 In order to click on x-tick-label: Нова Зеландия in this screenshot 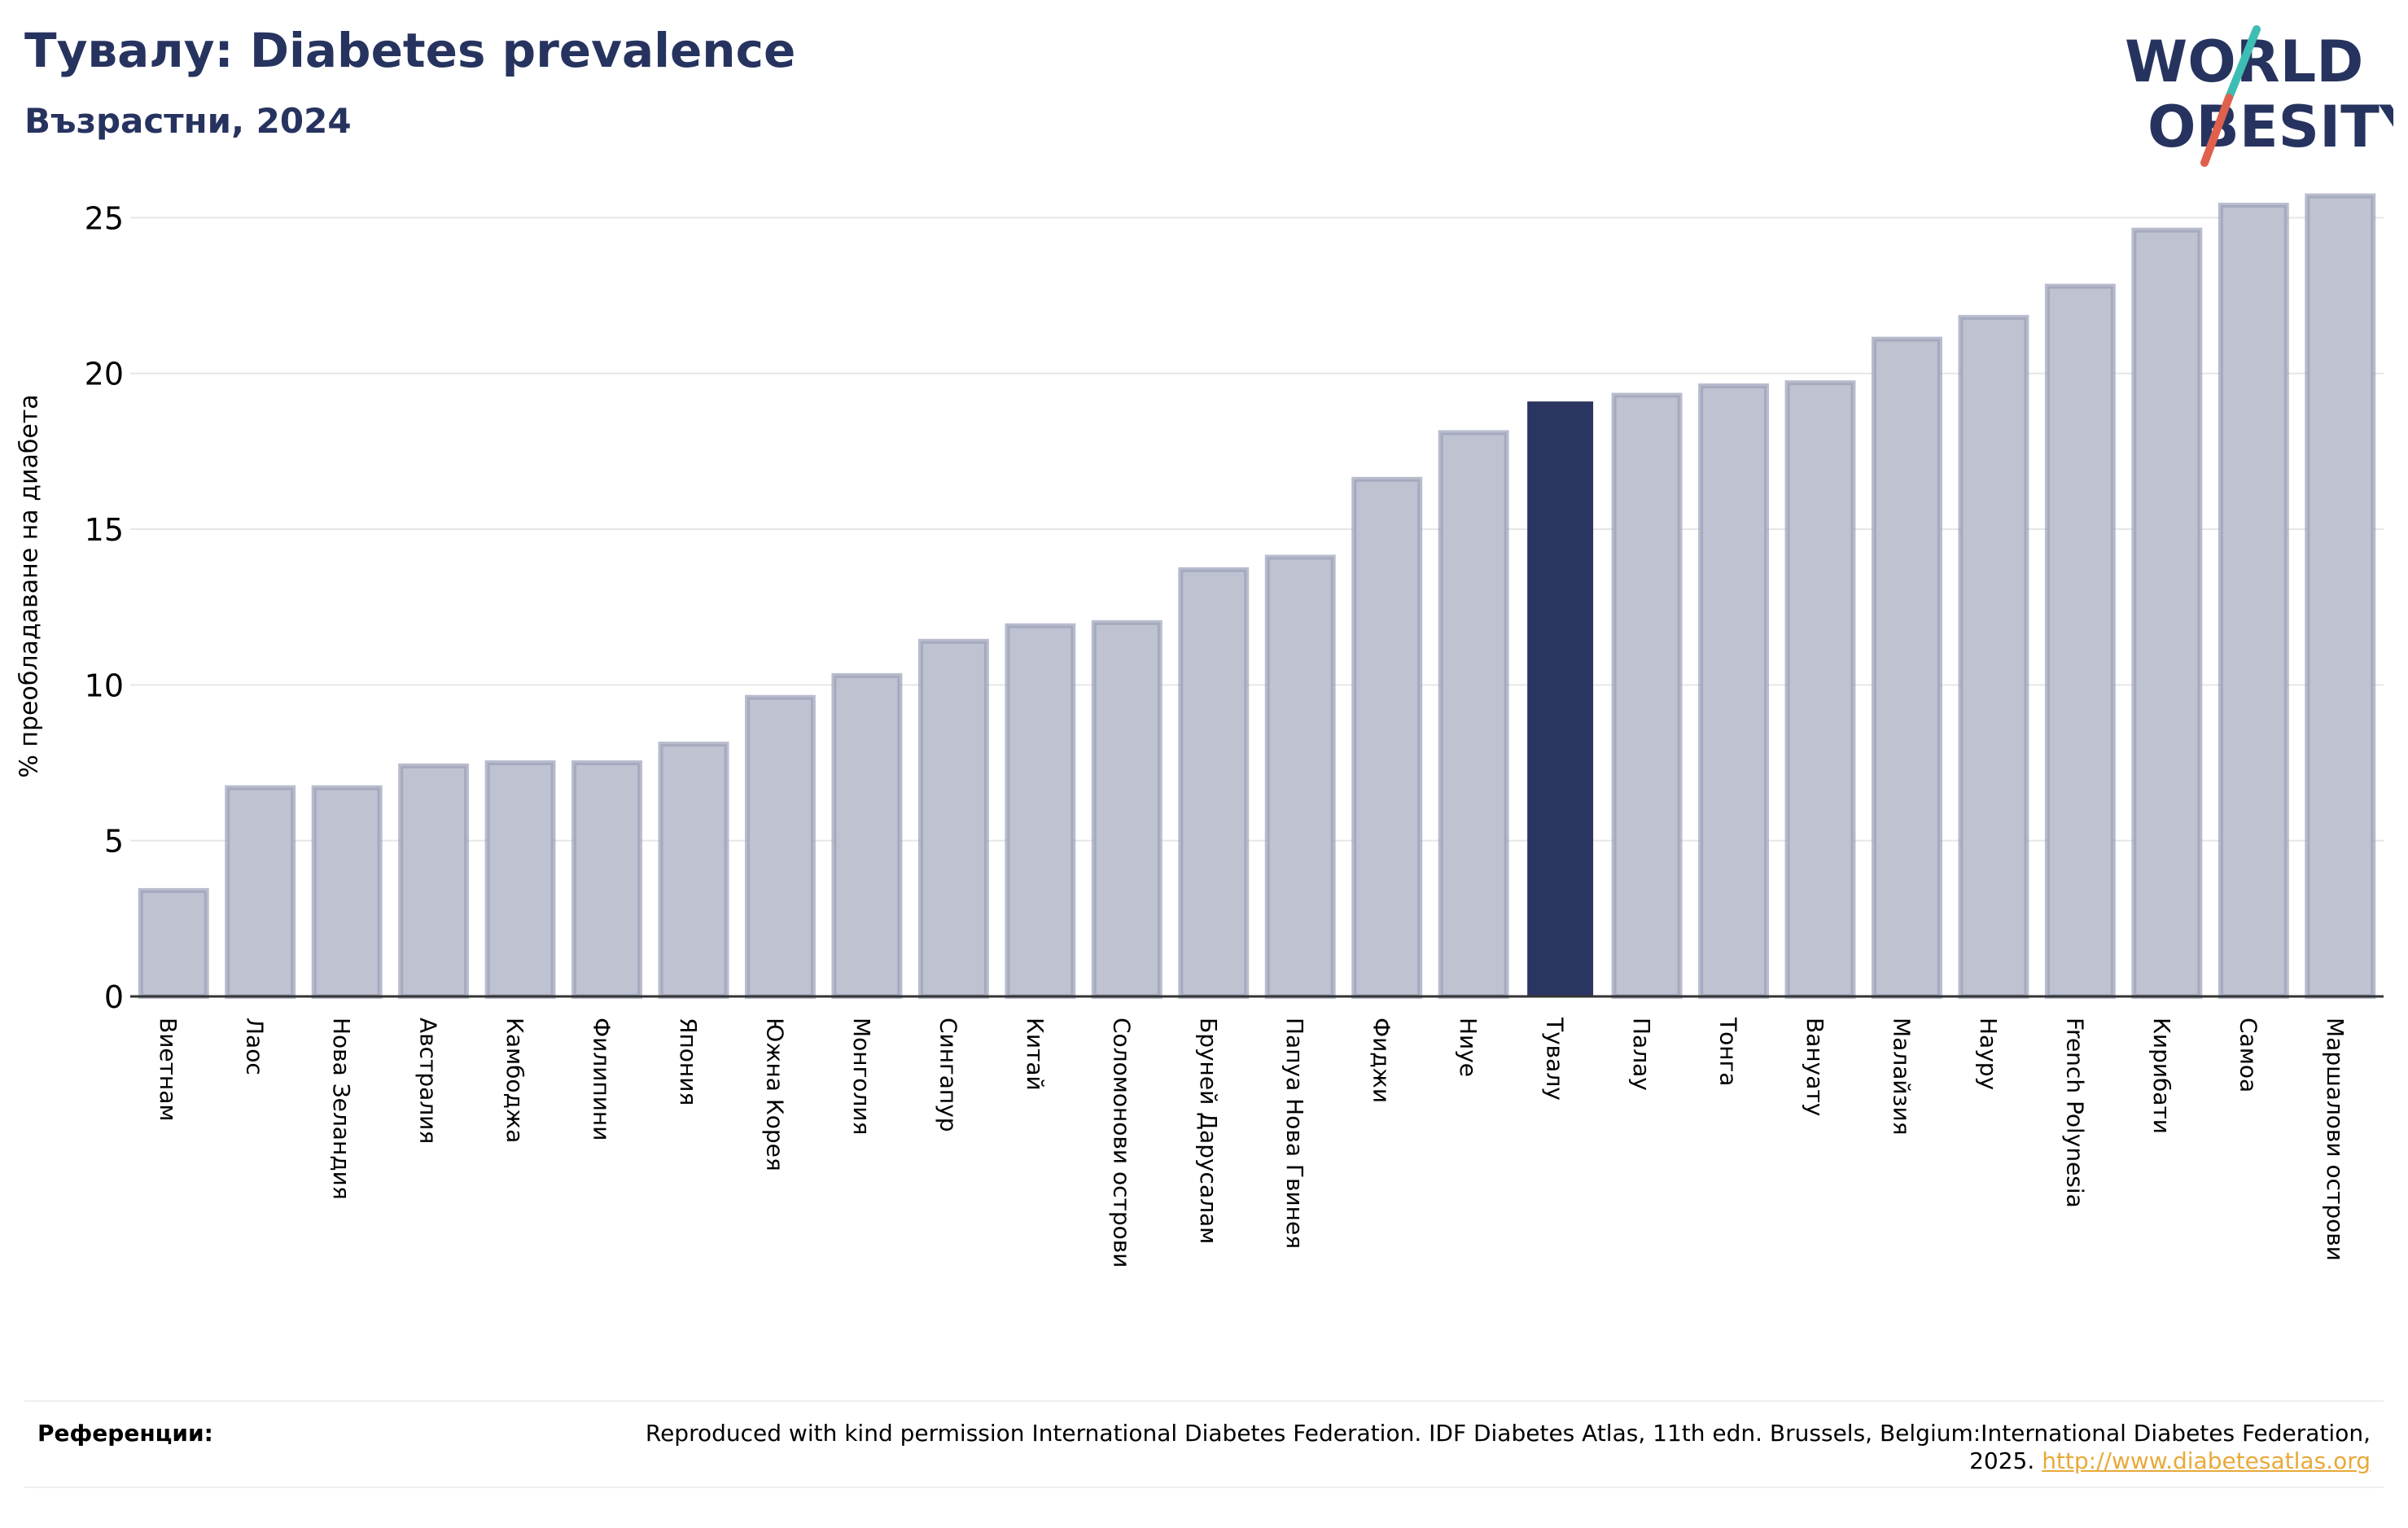, I will do `click(342, 1109)`.